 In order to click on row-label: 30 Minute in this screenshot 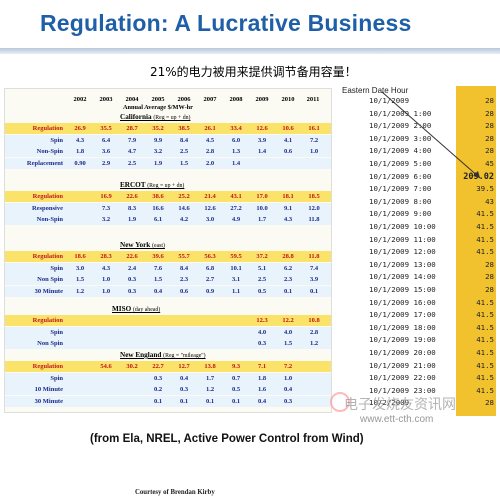, I will do `click(48, 291)`.